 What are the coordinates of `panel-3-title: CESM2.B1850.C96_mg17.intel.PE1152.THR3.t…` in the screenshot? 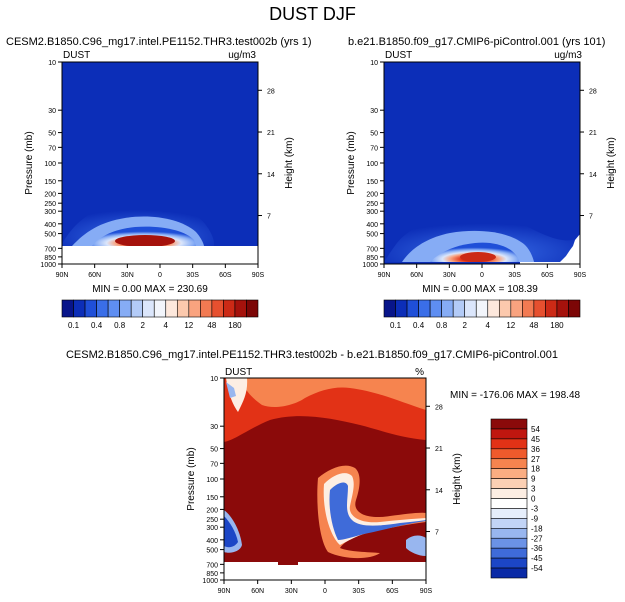 It's located at (312, 355).